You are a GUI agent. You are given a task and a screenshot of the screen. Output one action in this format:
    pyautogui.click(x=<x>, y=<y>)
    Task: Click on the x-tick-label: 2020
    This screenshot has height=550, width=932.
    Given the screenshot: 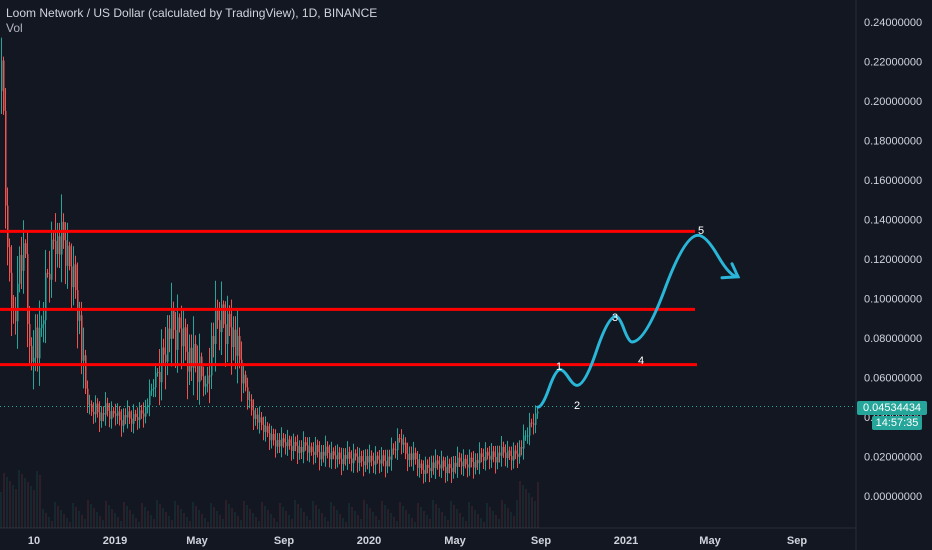 What is the action you would take?
    pyautogui.click(x=369, y=541)
    